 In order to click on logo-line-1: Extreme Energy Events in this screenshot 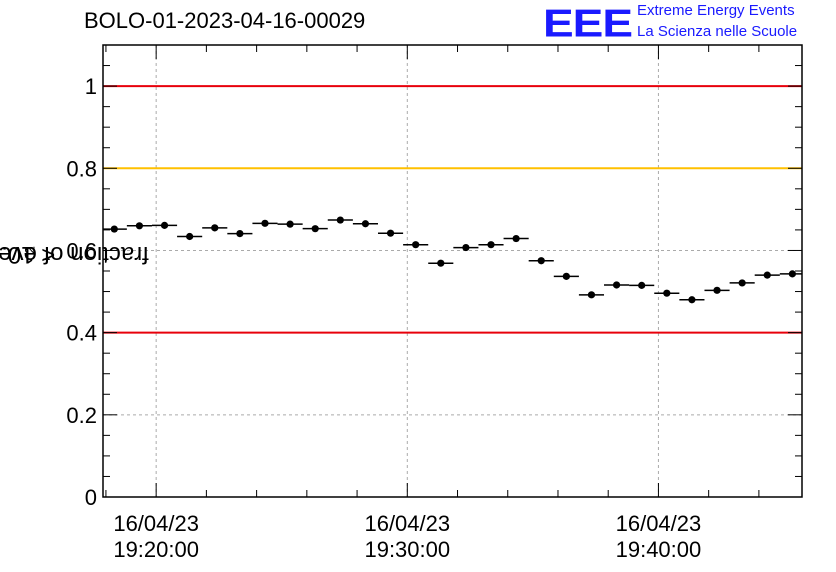, I will do `click(716, 10)`.